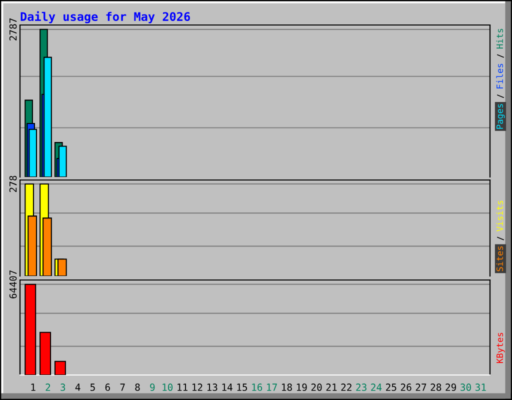 Image resolution: width=512 pixels, height=400 pixels. What do you see at coordinates (331, 387) in the screenshot?
I see `x-tick-label: 21` at bounding box center [331, 387].